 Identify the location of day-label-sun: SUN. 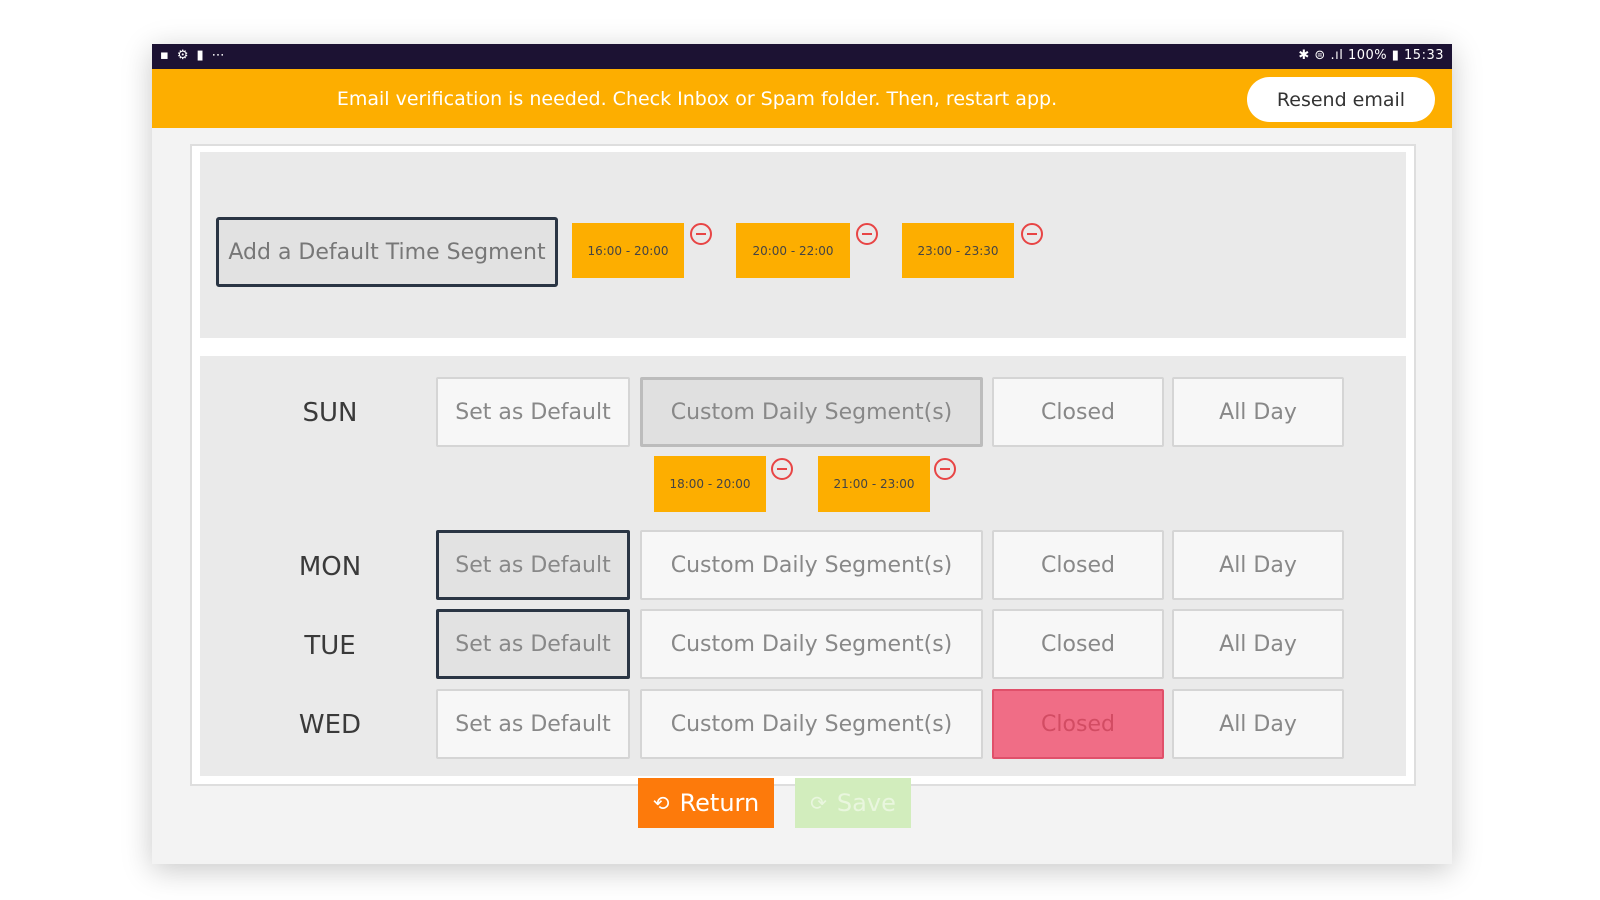
(330, 413).